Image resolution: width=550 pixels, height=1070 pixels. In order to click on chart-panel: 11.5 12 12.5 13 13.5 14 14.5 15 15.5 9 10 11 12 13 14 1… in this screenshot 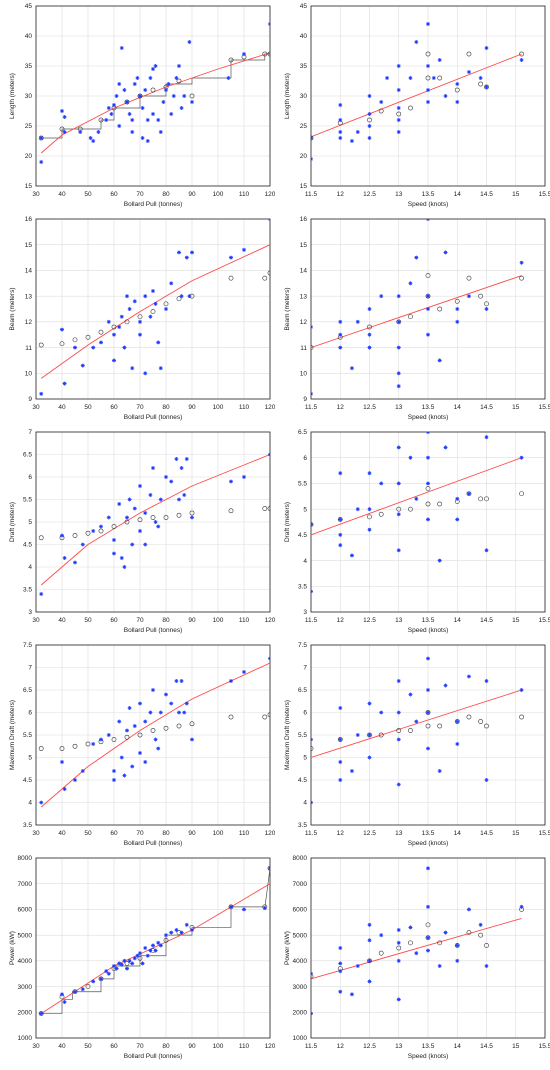, I will do `click(412, 319)`.